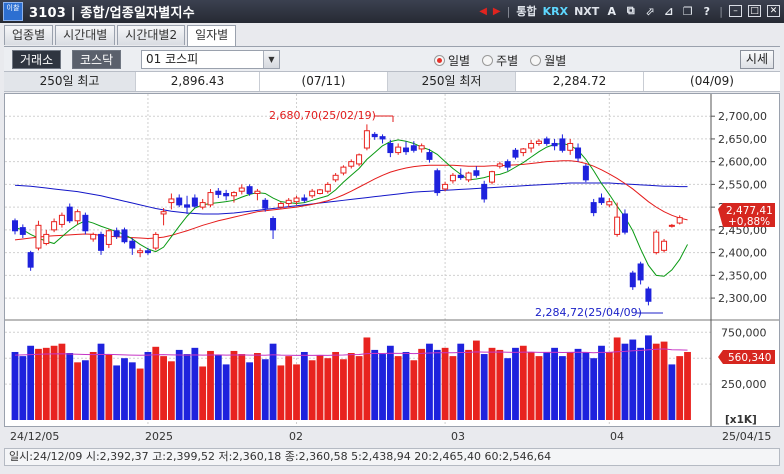 The image size is (784, 474). What do you see at coordinates (742, 230) in the screenshot?
I see `price-tick-label: 2,450,00` at bounding box center [742, 230].